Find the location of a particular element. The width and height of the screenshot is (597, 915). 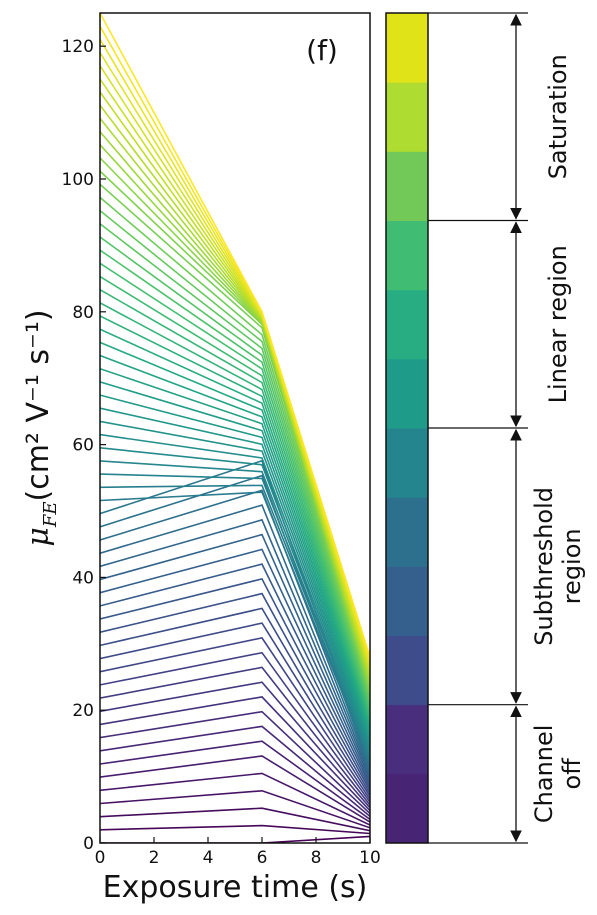

colorbar is located at coordinates (407, 428).